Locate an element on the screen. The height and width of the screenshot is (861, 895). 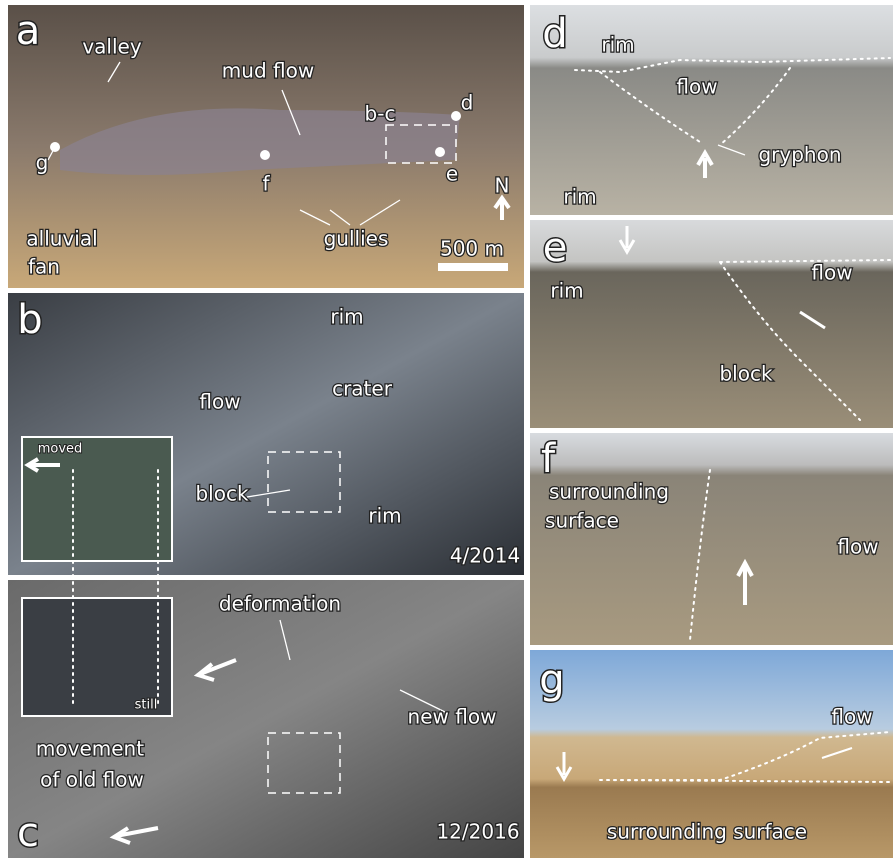
panel-f: f surrounding surface flow is located at coordinates (711, 539).